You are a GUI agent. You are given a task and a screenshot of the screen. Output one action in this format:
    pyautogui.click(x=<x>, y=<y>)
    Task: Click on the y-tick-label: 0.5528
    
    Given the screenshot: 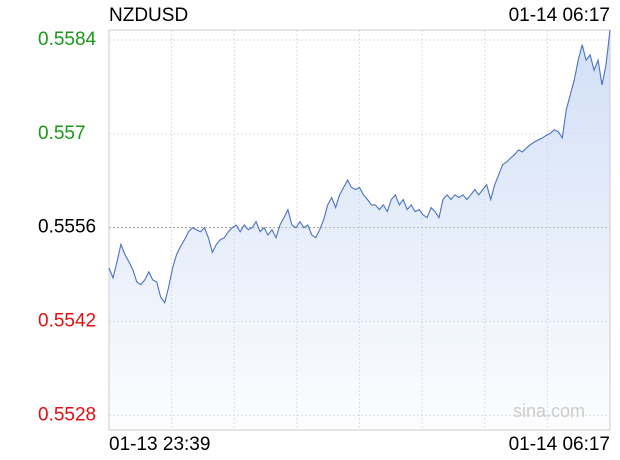 What is the action you would take?
    pyautogui.click(x=67, y=414)
    